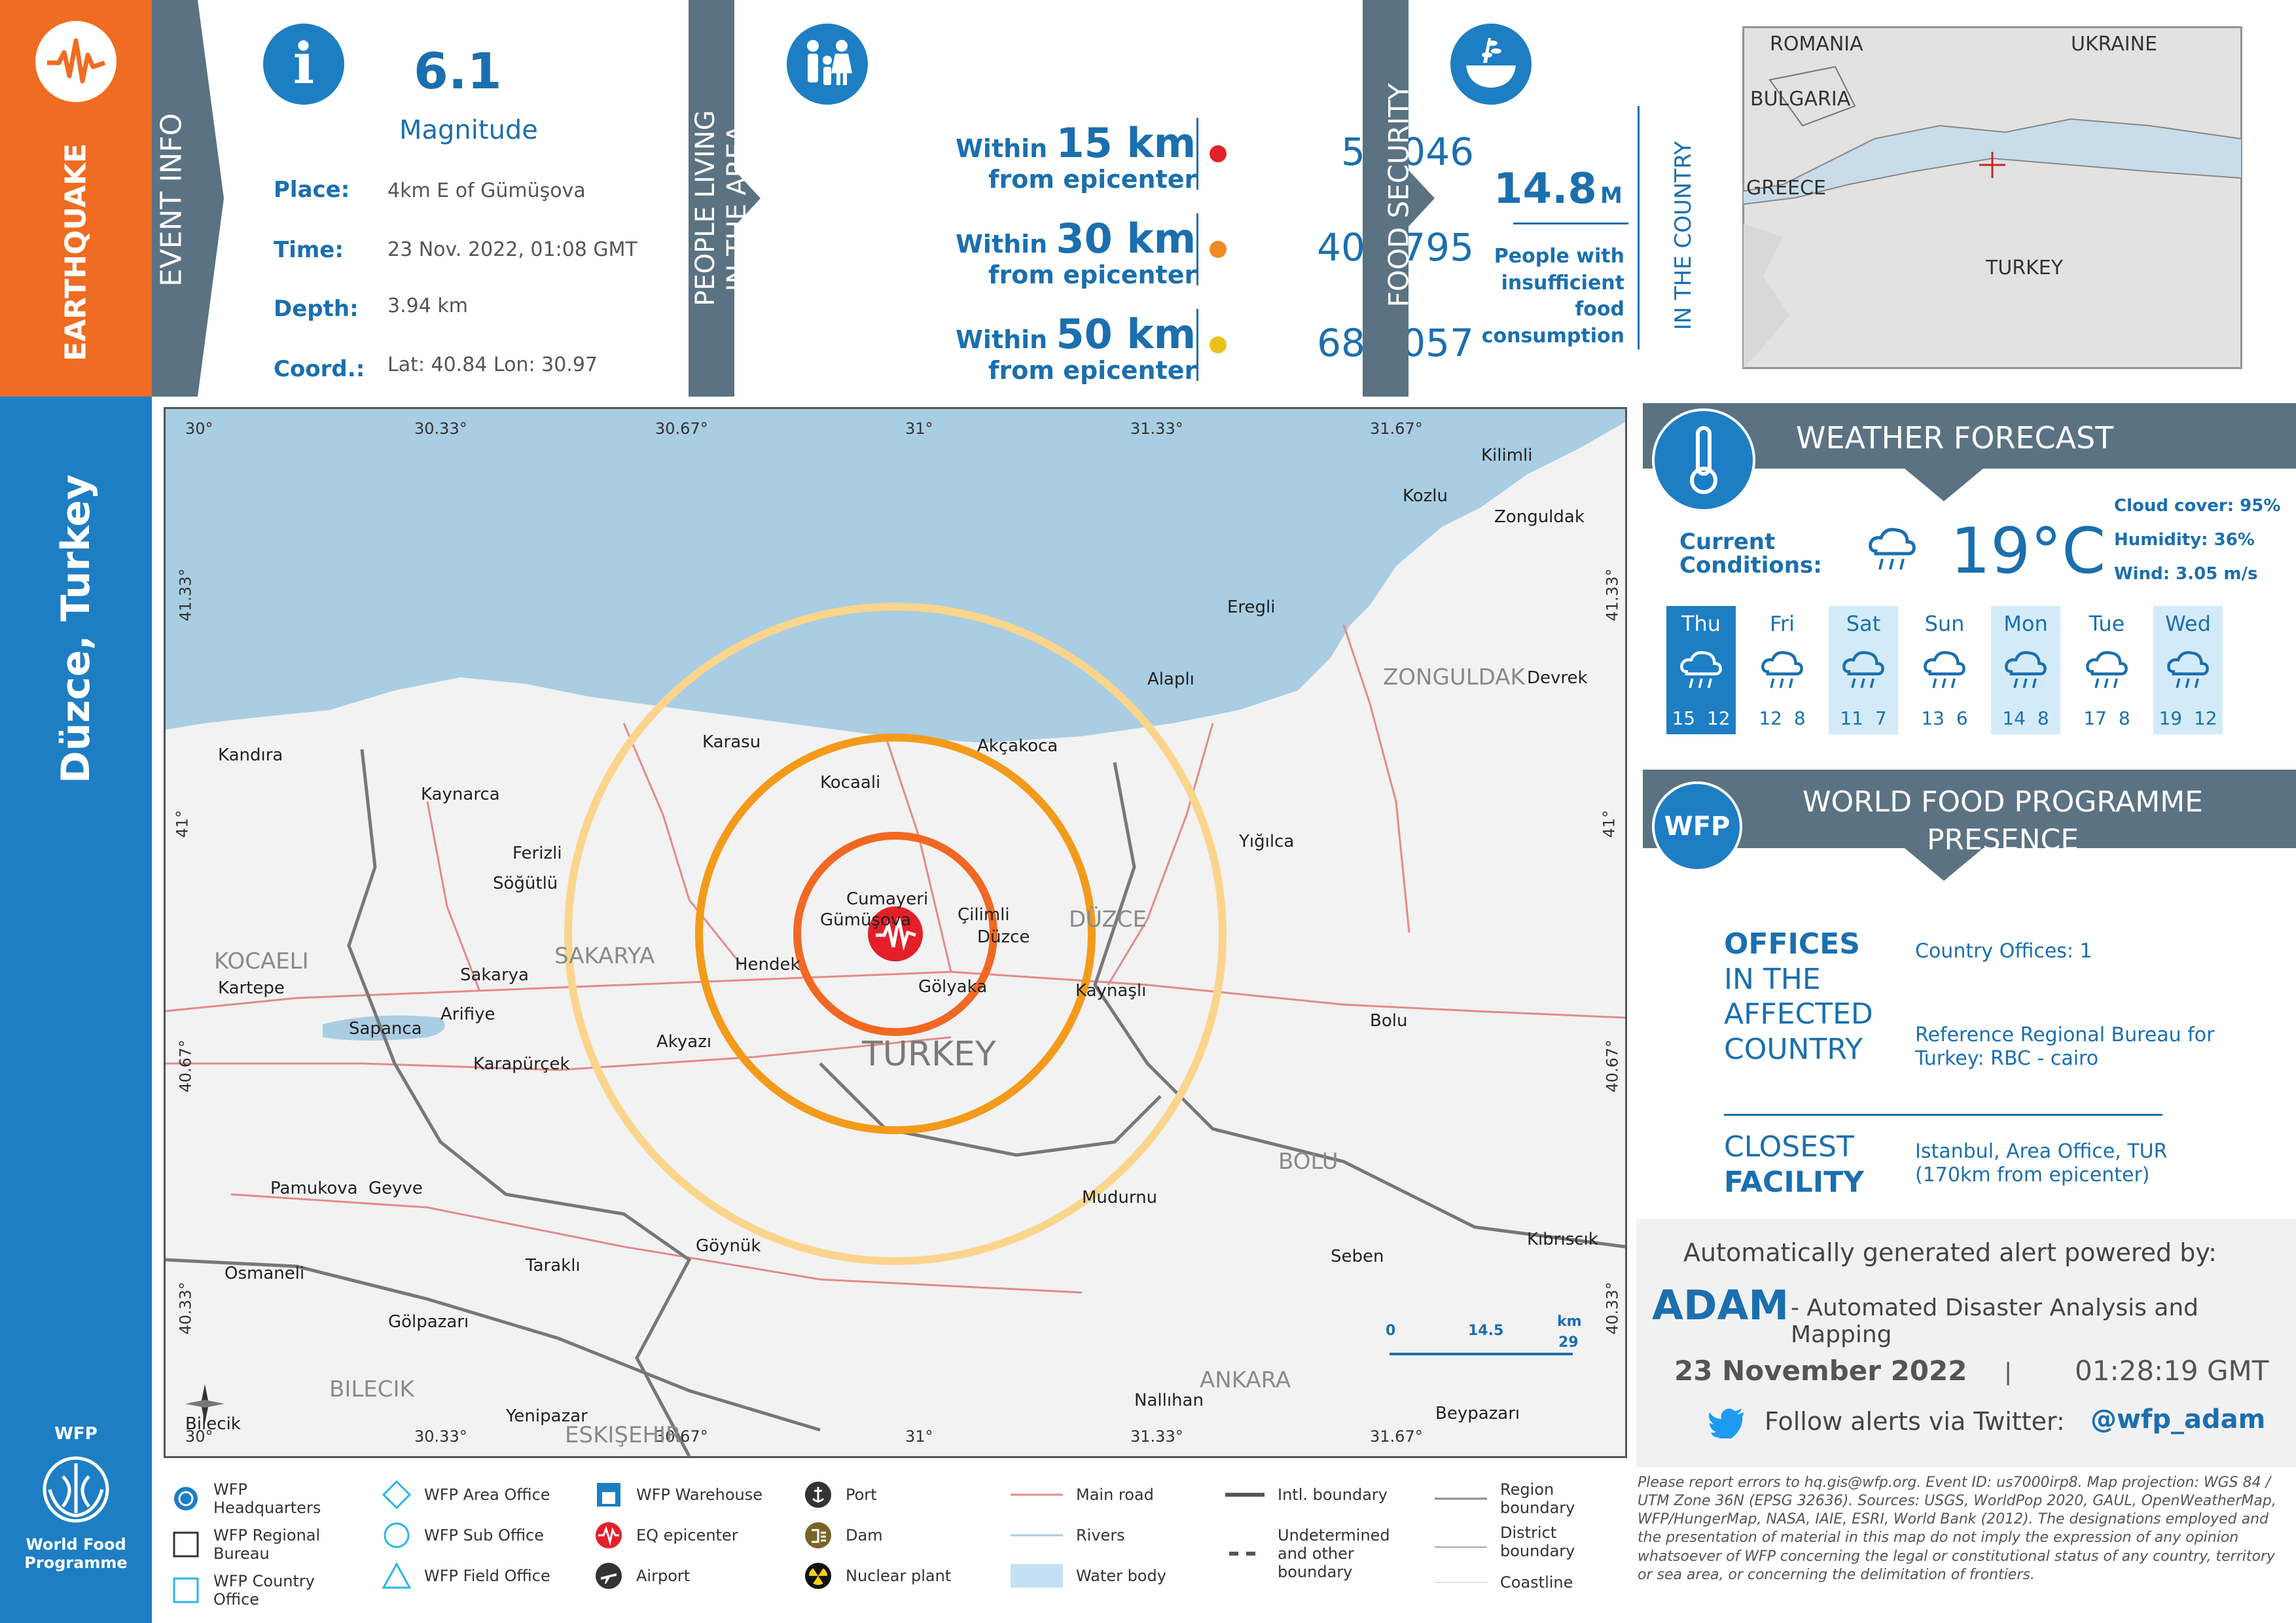 This screenshot has width=2296, height=1623. Describe the element at coordinates (1100, 1535) in the screenshot. I see `legend-rivers-label: Rivers` at that location.